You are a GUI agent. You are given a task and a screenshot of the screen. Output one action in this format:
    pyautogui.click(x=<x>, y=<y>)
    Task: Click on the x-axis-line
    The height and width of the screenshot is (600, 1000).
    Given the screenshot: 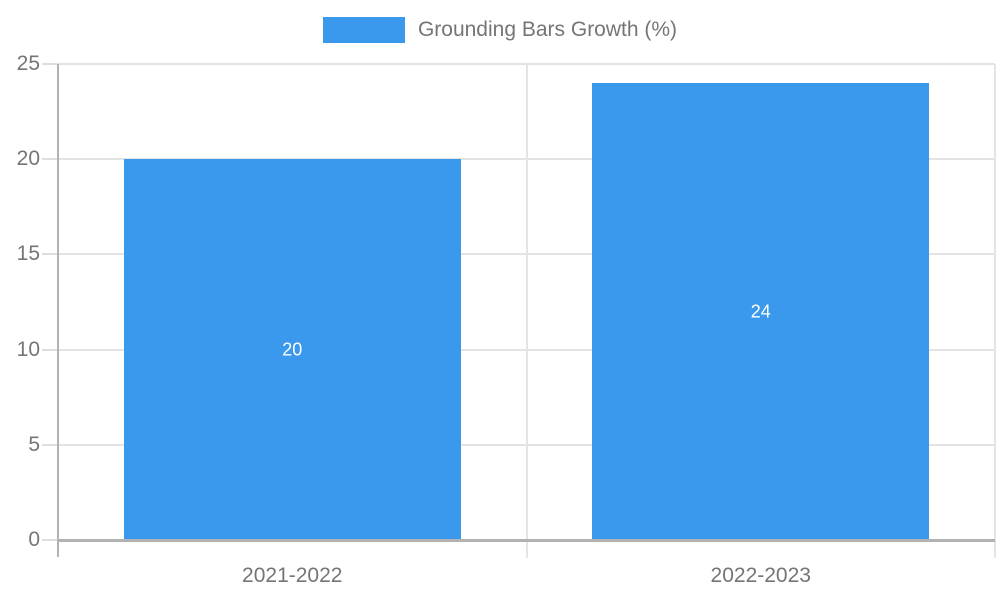 What is the action you would take?
    pyautogui.click(x=526, y=540)
    